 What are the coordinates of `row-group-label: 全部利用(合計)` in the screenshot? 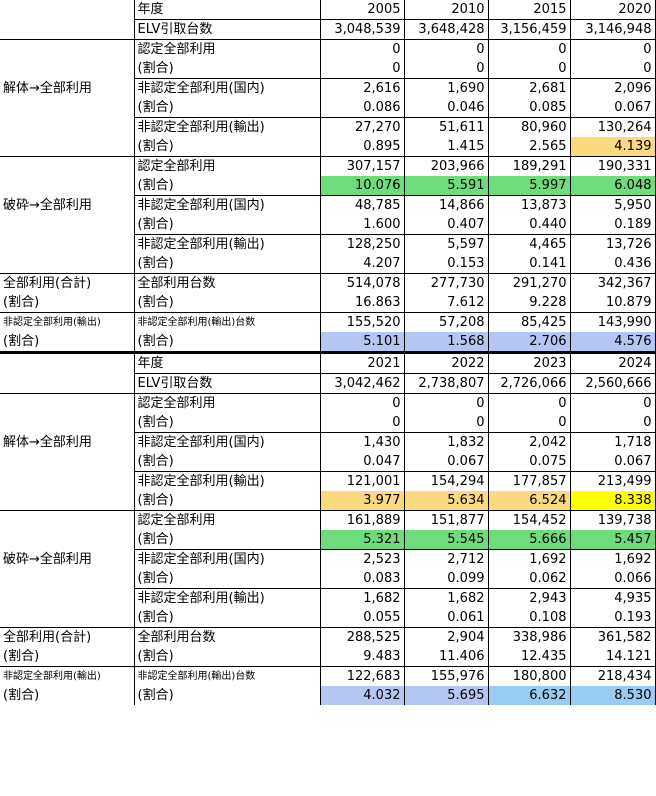 It's located at (67, 637).